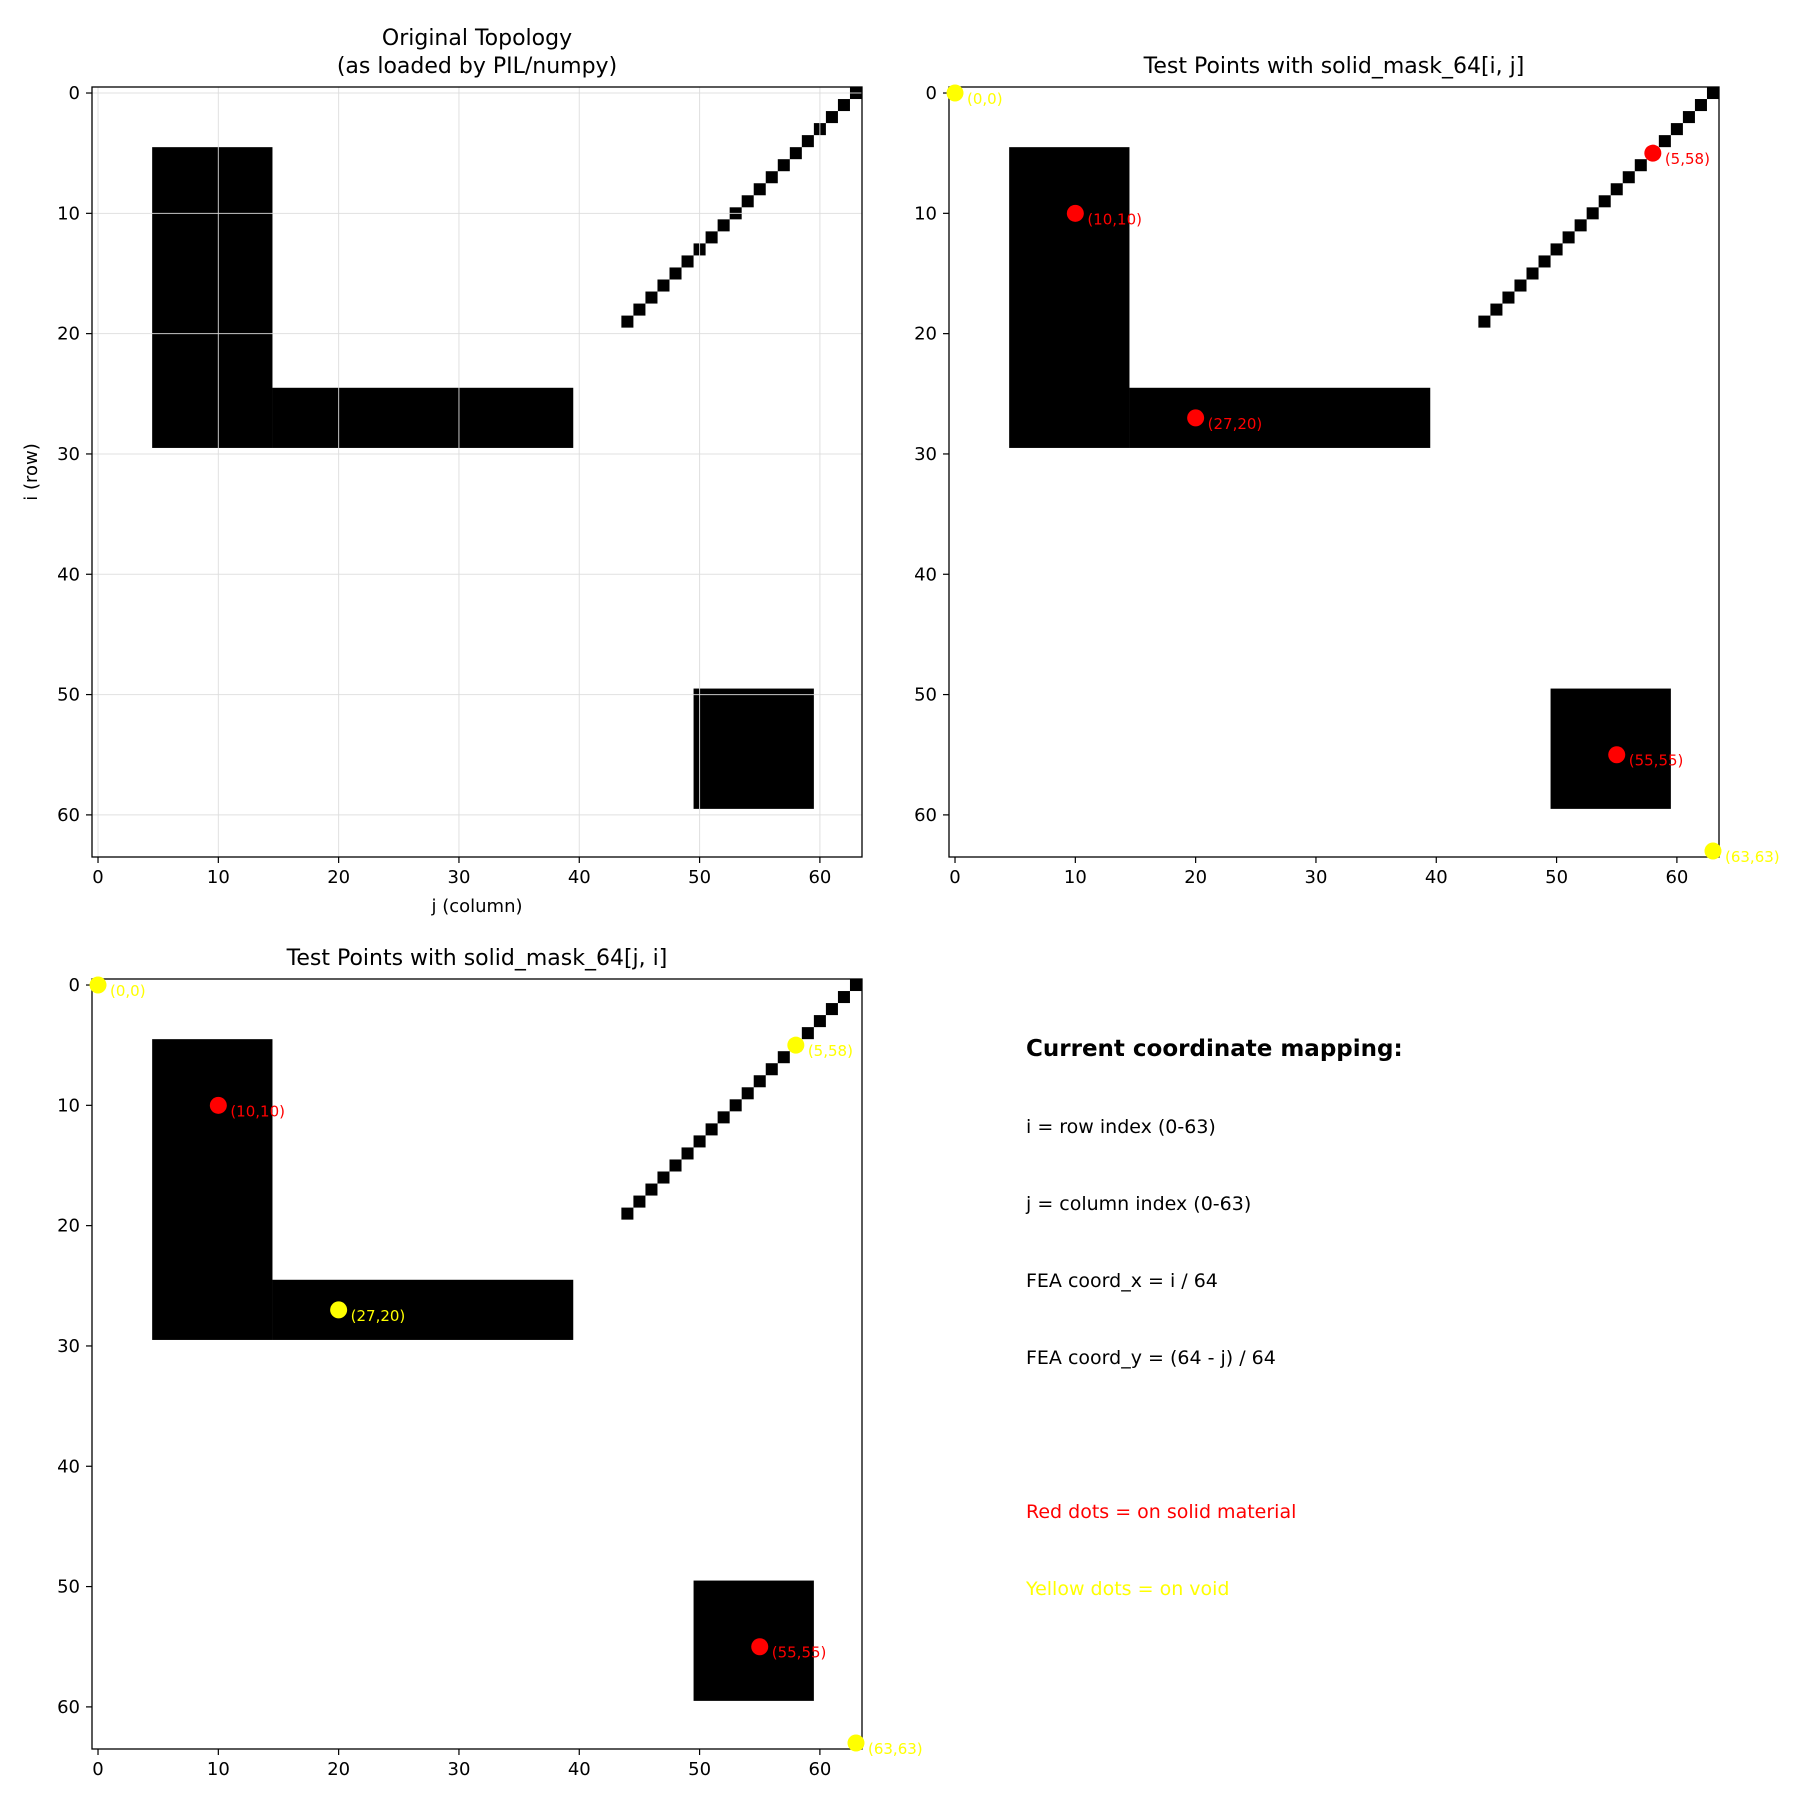  Describe the element at coordinates (459, 877) in the screenshot. I see `x-tick-label: 30` at that location.